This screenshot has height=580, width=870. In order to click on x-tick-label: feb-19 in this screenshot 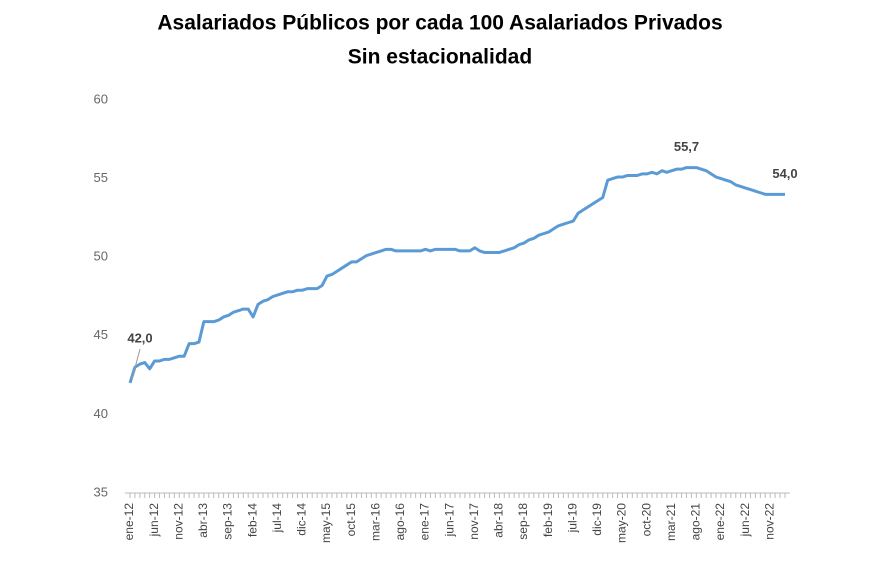, I will do `click(548, 520)`.